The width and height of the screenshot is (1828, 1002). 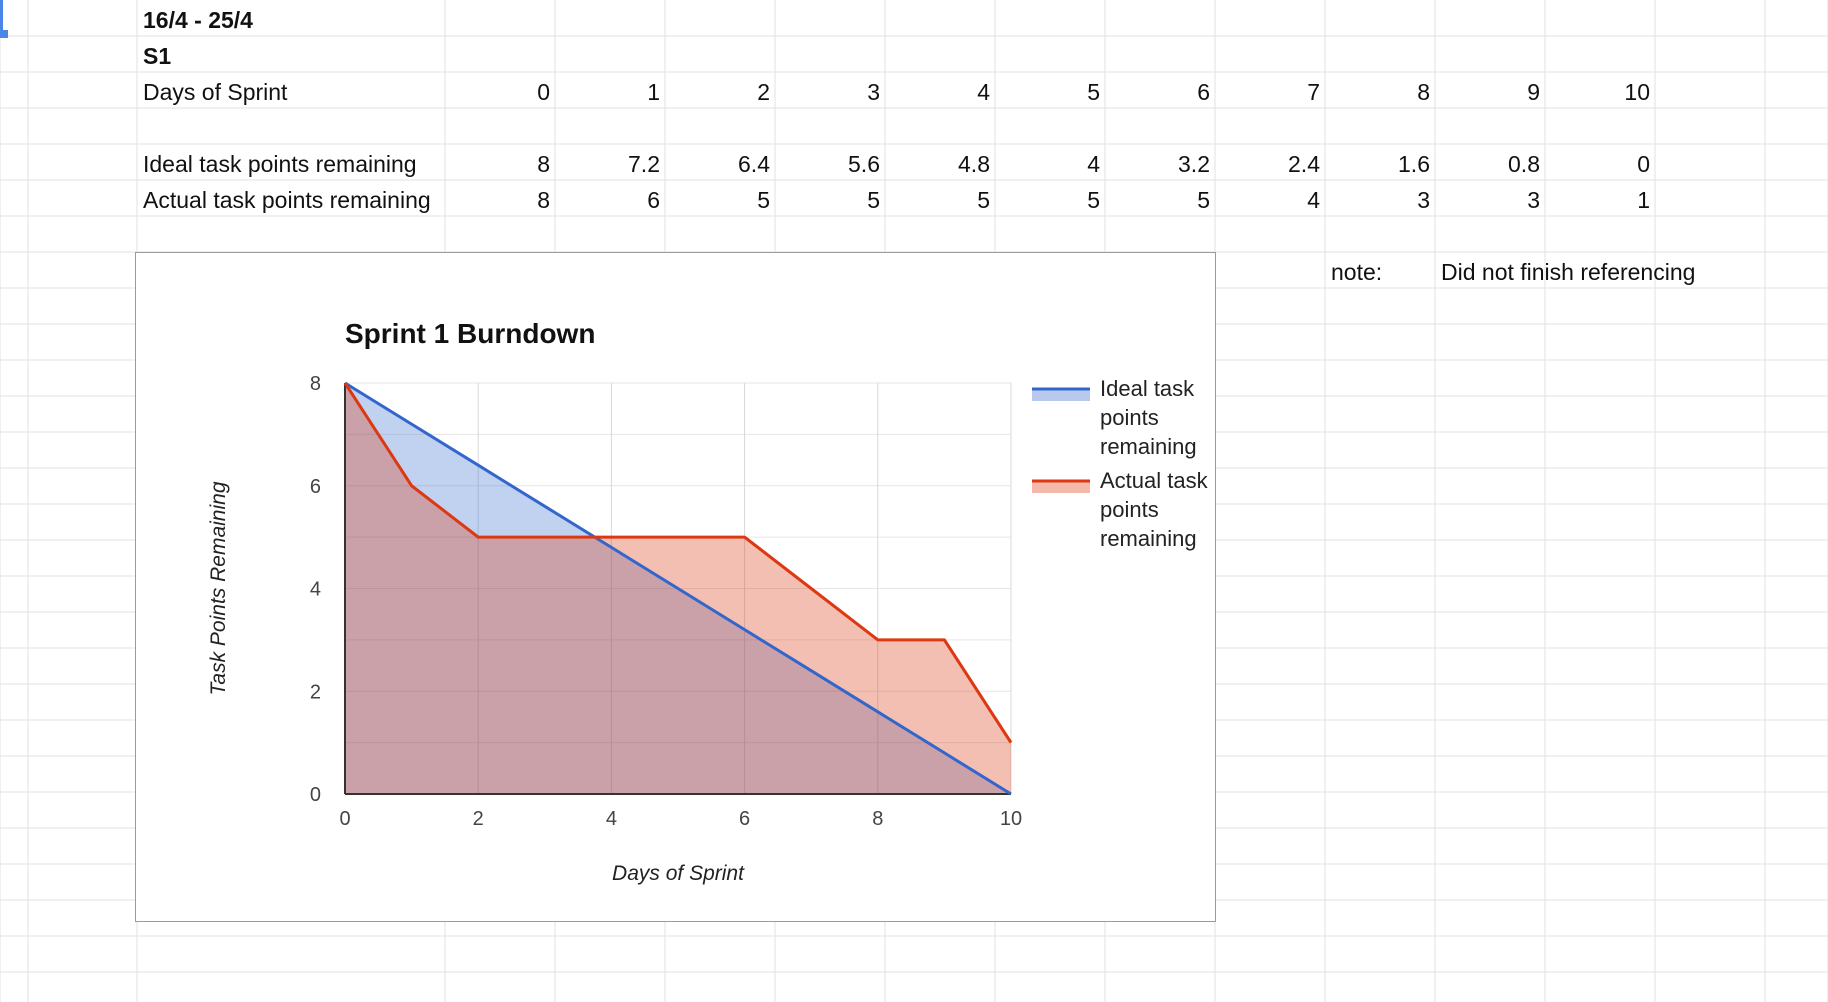 What do you see at coordinates (1313, 92) in the screenshot?
I see `cell-day: 7` at bounding box center [1313, 92].